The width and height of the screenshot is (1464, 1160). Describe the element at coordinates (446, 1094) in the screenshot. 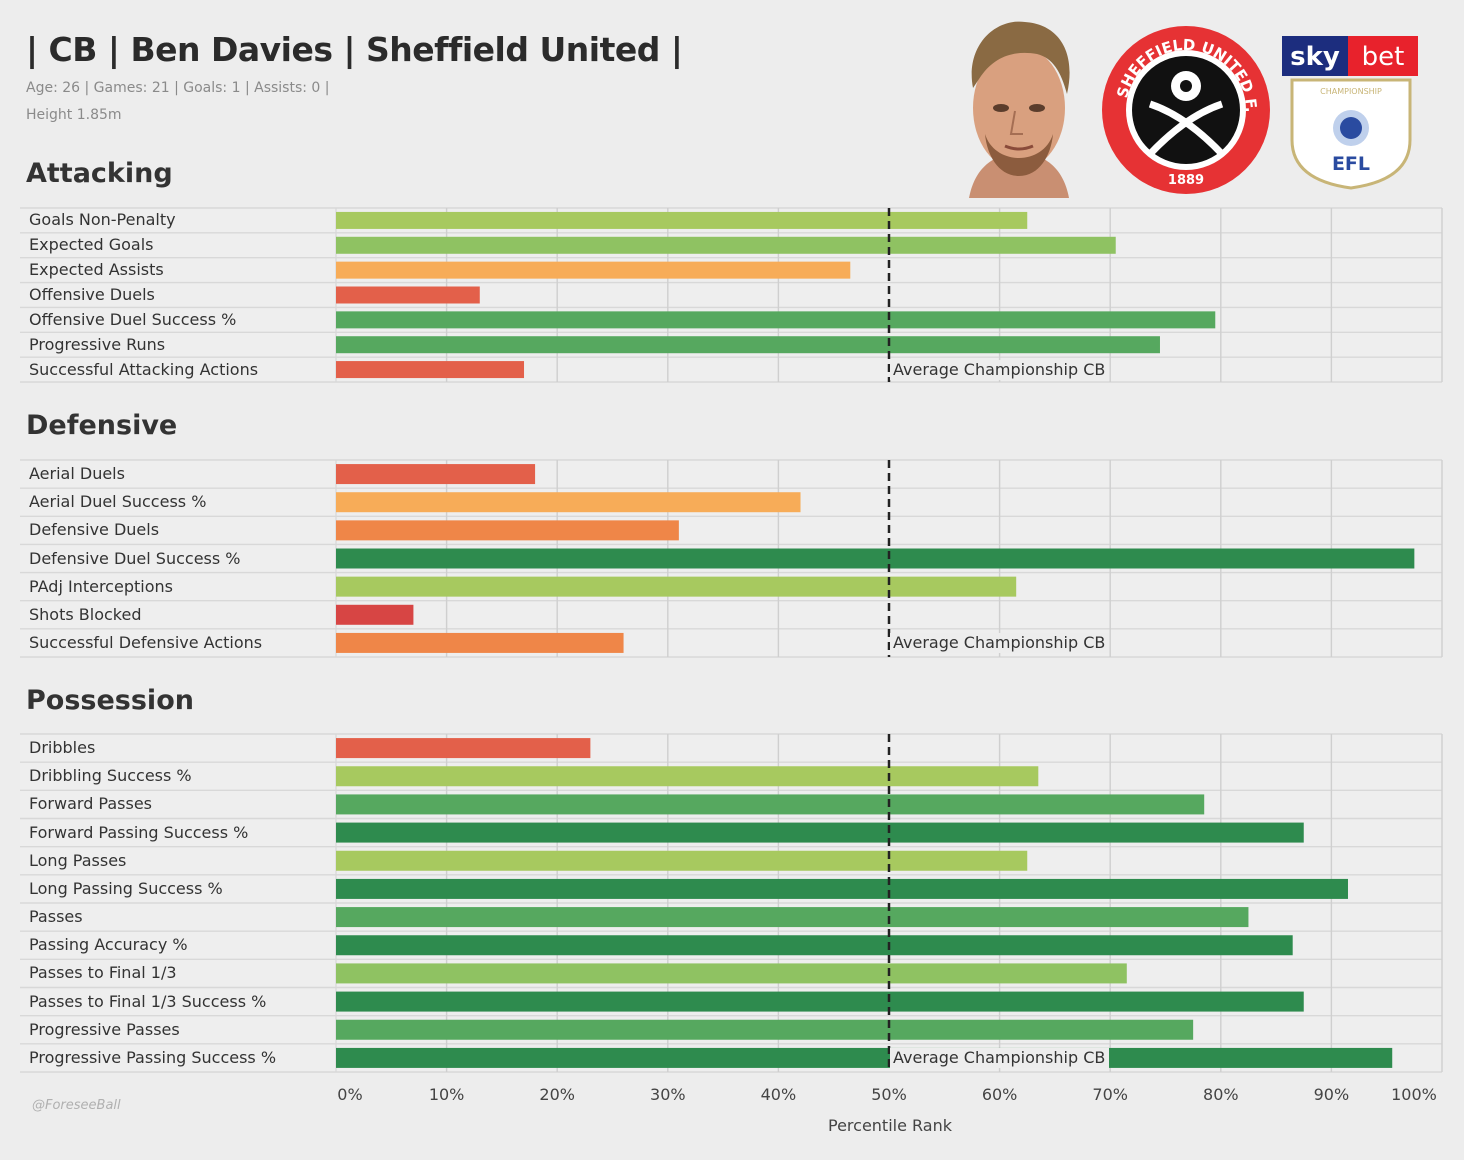

I see `x-tick-label: 10%` at that location.